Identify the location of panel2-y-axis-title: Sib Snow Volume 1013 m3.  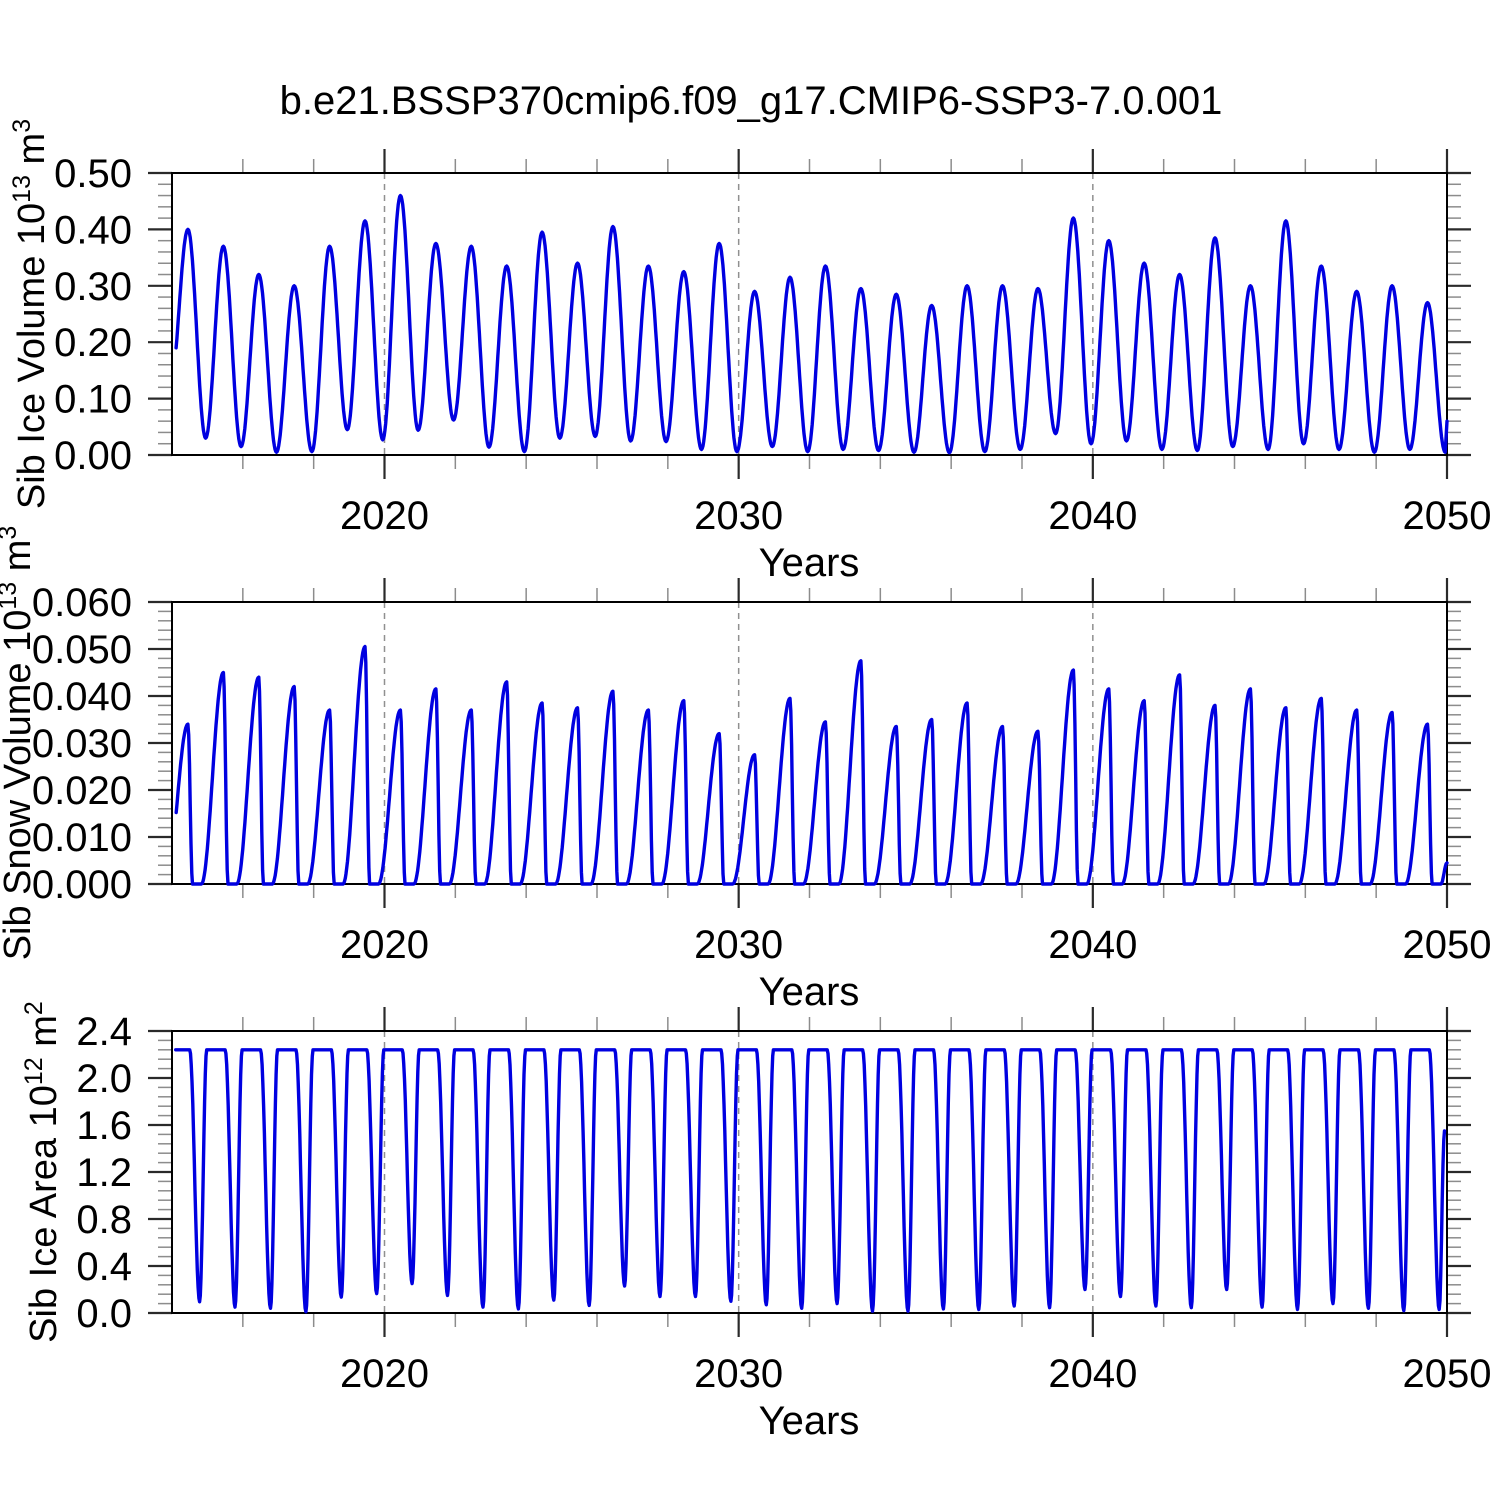
(19, 743).